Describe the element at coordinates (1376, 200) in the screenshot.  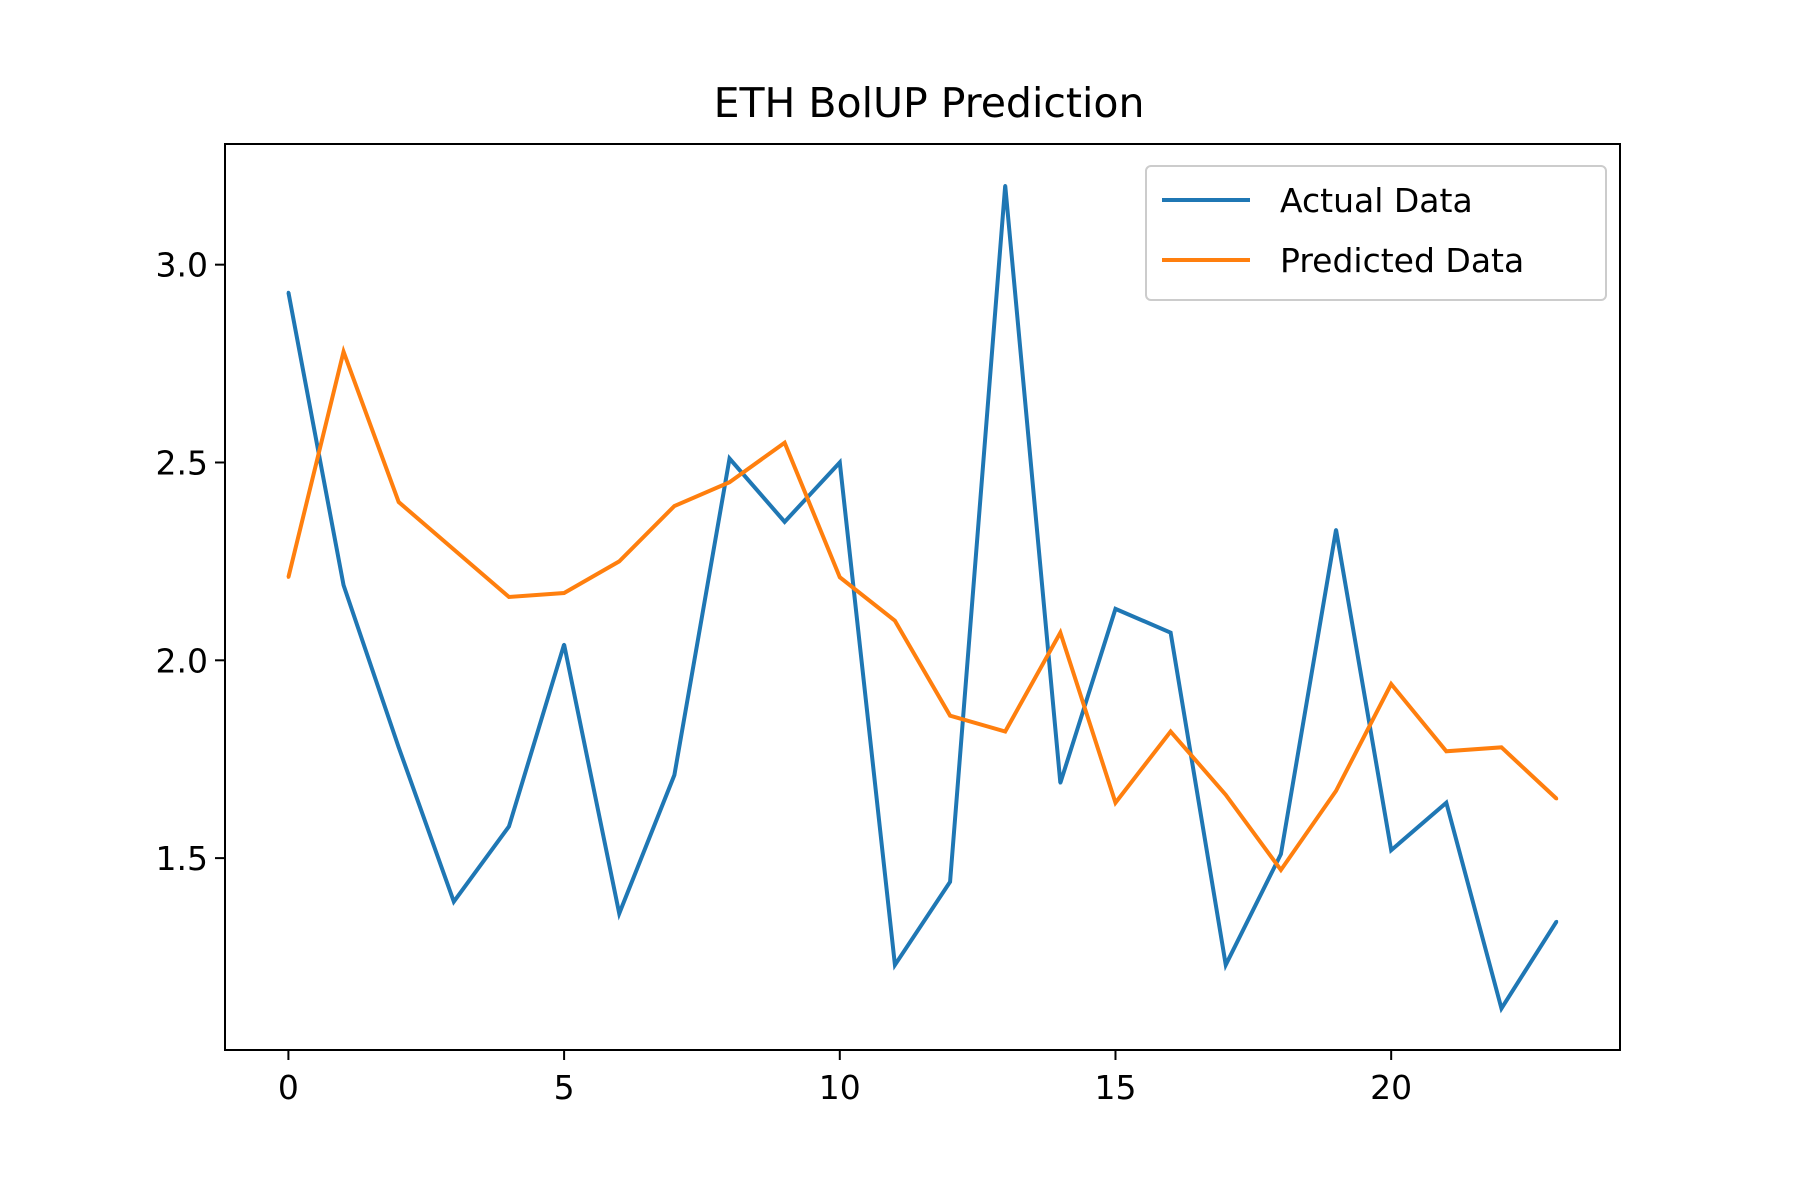
I see `legend-label: Actual Data` at that location.